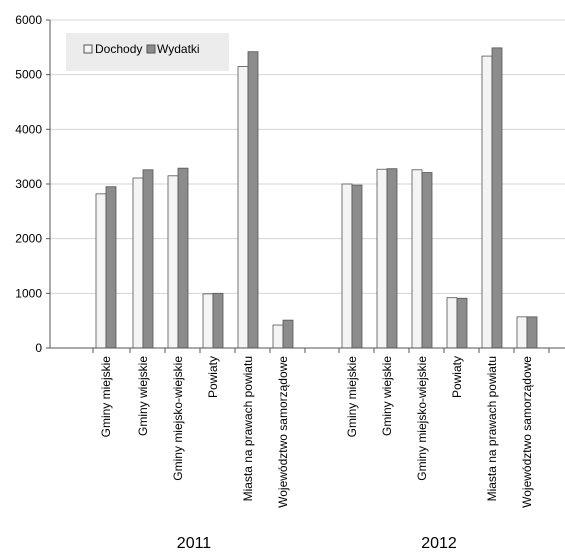 Image resolution: width=565 pixels, height=555 pixels. Describe the element at coordinates (38, 348) in the screenshot. I see `y-tick-label: 0` at that location.